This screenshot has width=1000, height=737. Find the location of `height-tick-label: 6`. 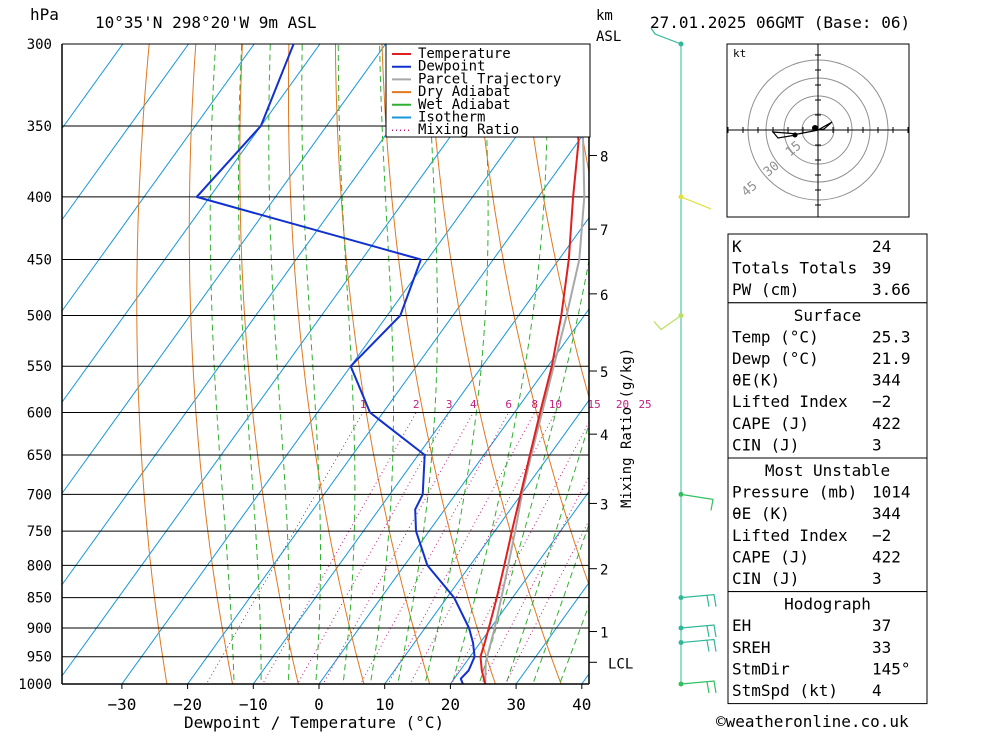

height-tick-label: 6 is located at coordinates (604, 296).